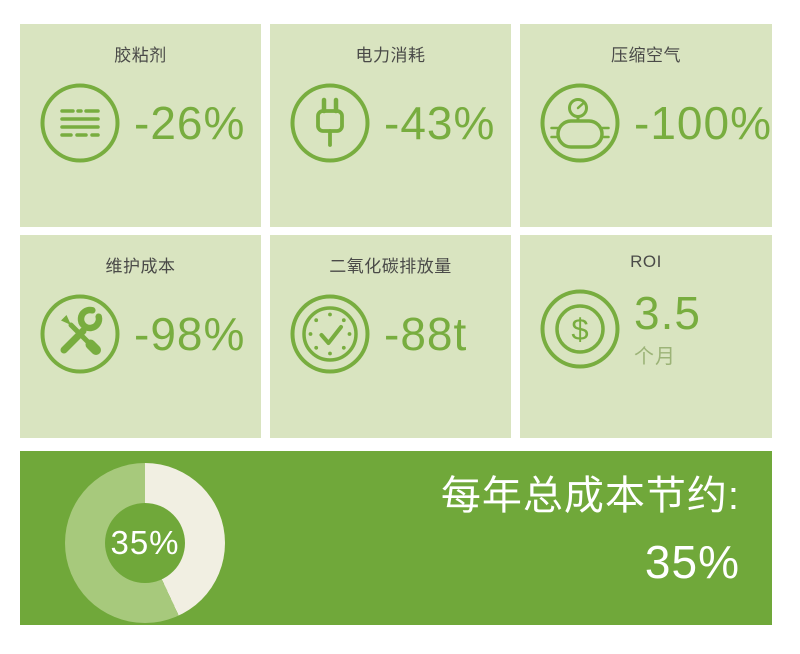 This screenshot has width=800, height=654. What do you see at coordinates (692, 562) in the screenshot?
I see `banner-value: 35%` at bounding box center [692, 562].